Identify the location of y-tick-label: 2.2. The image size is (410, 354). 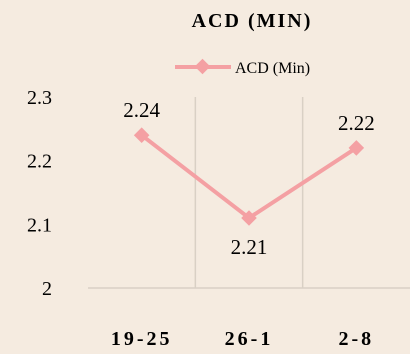
(39, 162).